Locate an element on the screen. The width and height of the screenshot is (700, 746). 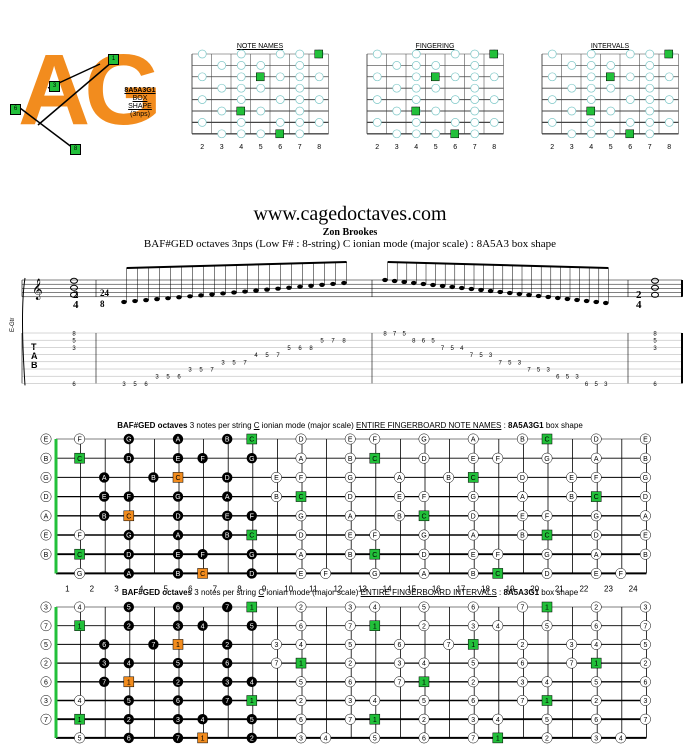
mini-fret-number: 7 is located at coordinates (300, 147).